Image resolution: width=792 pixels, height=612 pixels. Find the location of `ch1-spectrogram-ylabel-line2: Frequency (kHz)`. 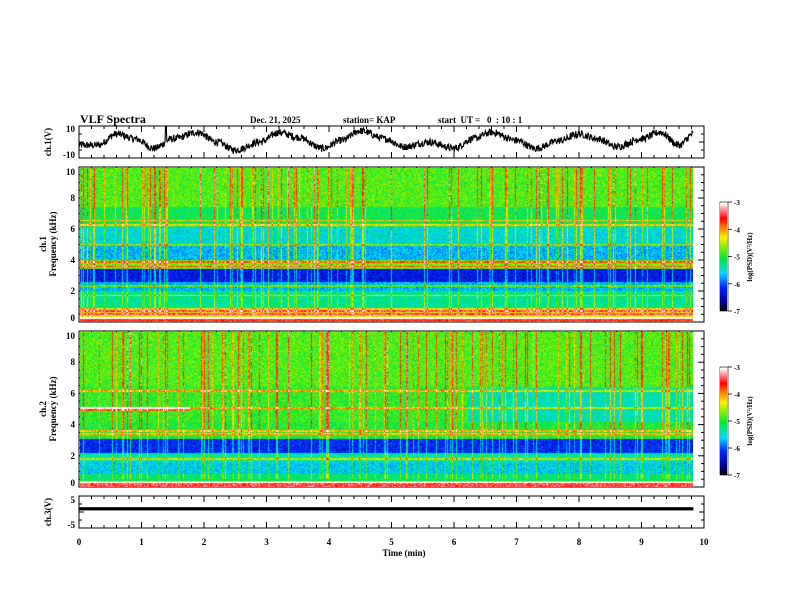

ch1-spectrogram-ylabel-line2: Frequency (kHz) is located at coordinates (53, 243).